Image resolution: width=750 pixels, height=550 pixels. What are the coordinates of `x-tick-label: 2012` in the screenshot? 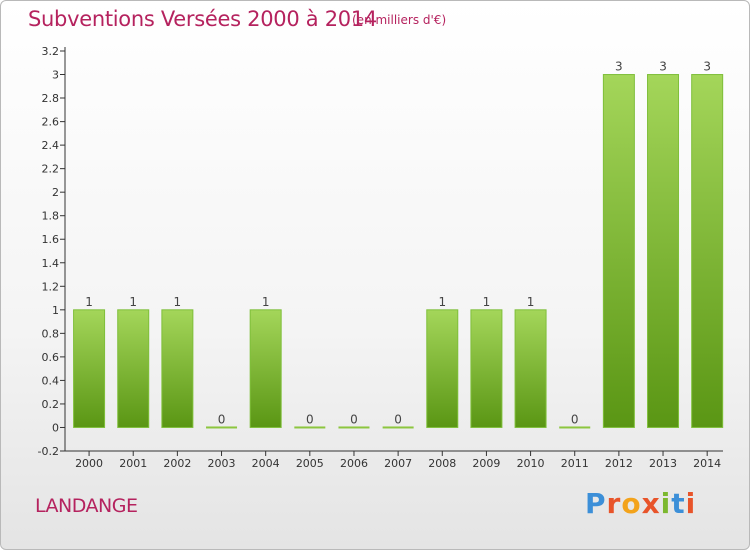 It's located at (619, 463).